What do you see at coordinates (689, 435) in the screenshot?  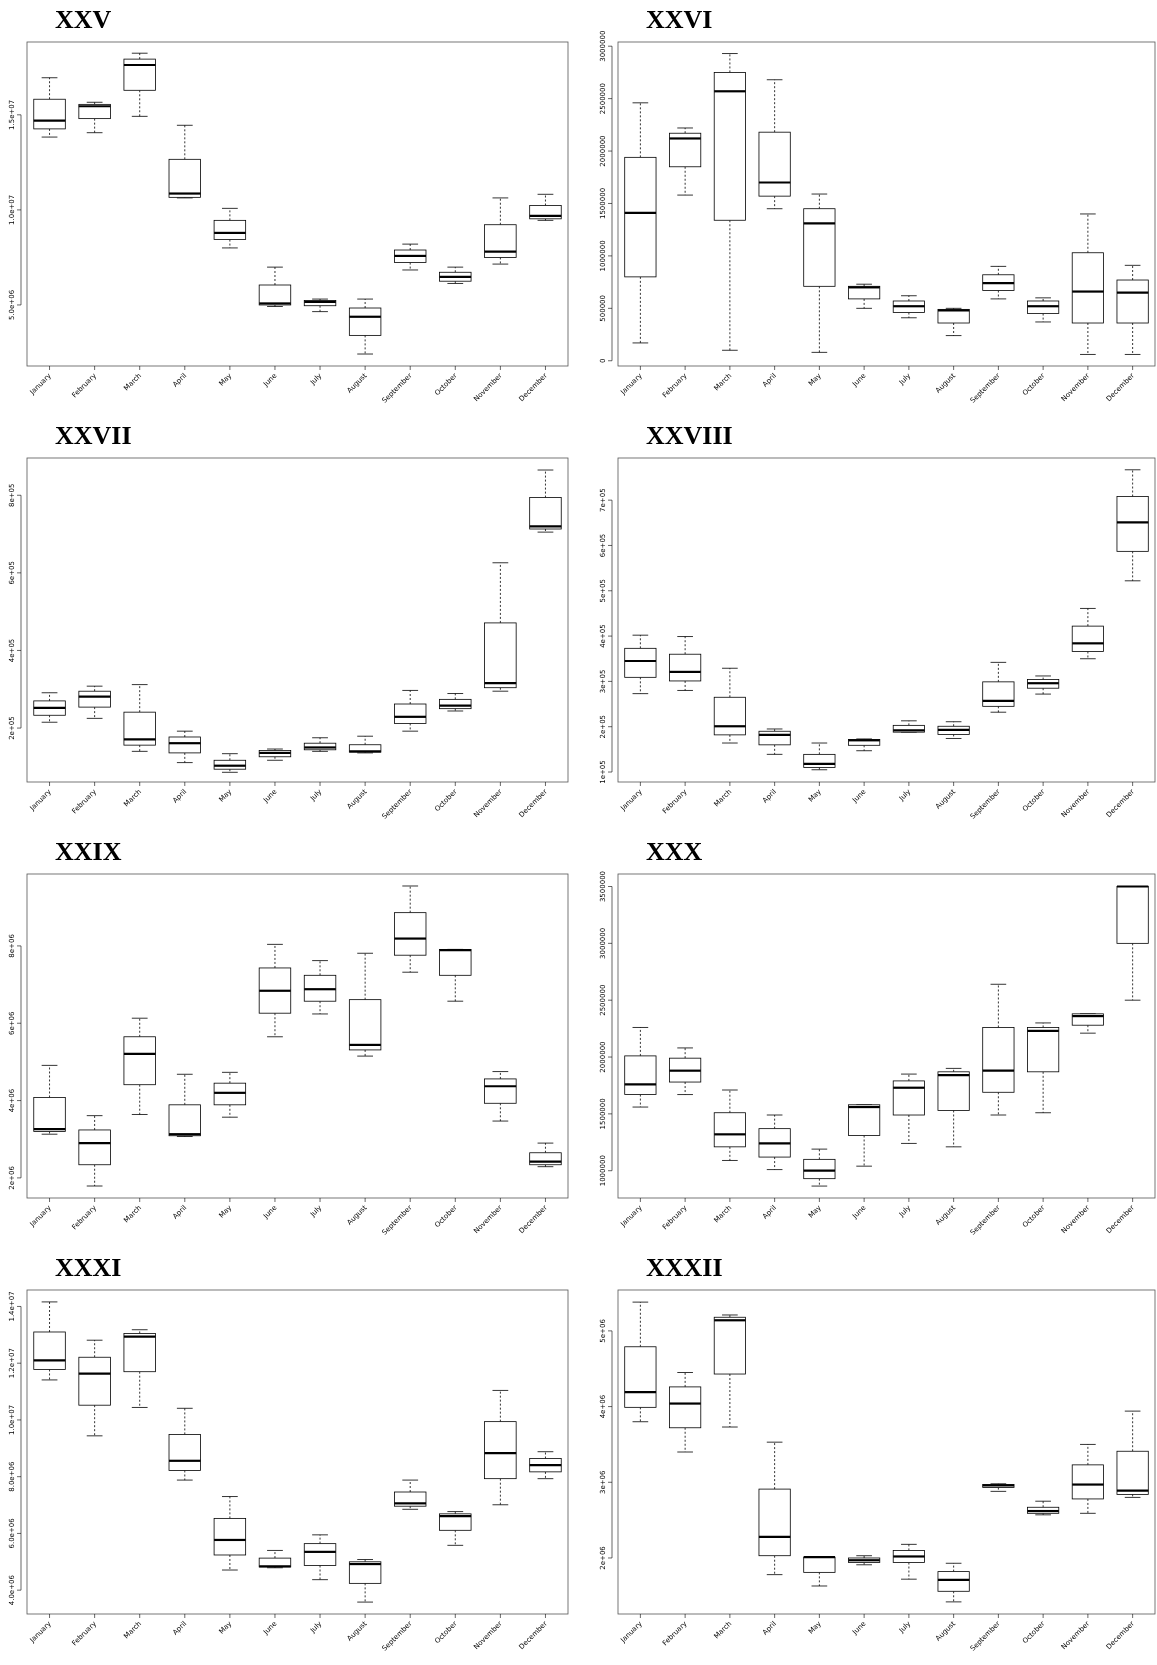 I see `chart-title: XXVIII` at bounding box center [689, 435].